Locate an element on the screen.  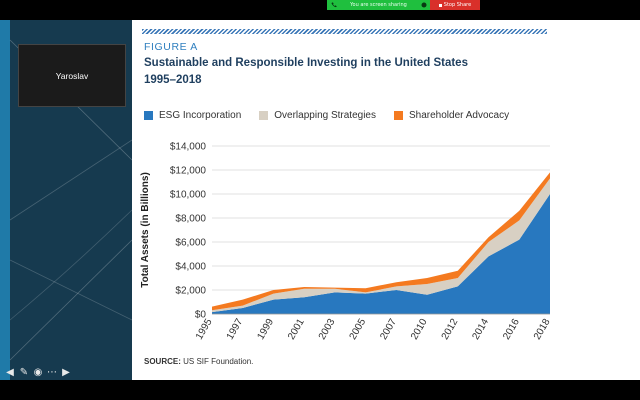
sharing-shield-icon is located at coordinates (423, 5).